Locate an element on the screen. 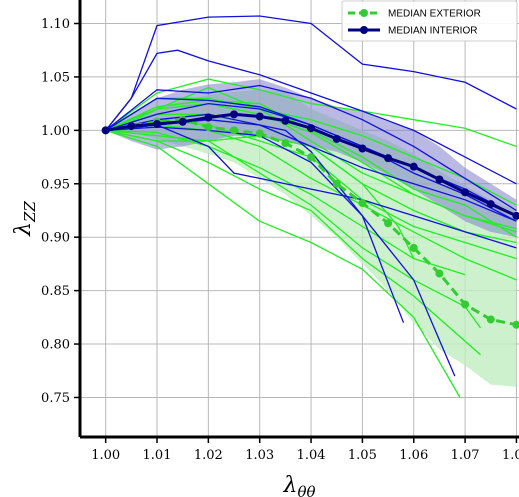 The width and height of the screenshot is (519, 497). legend-label: MEDIAN EXTERIOR is located at coordinates (434, 14).